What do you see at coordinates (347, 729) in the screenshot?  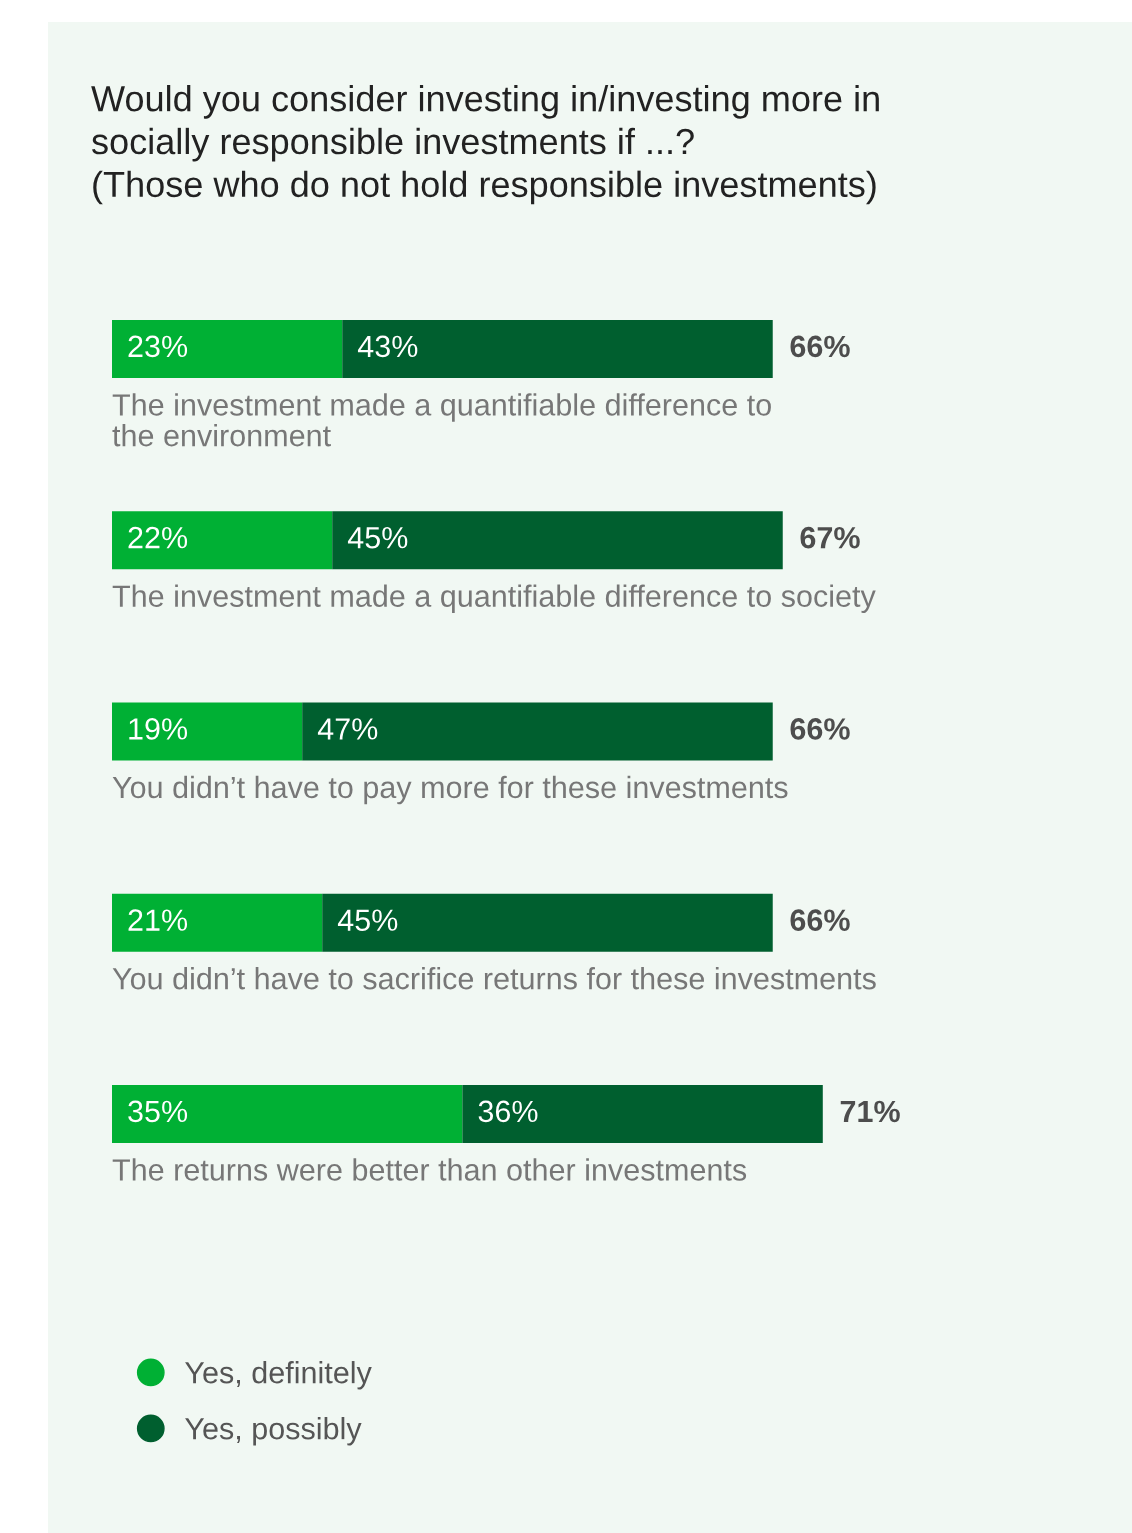 I see `data-label: 47%` at bounding box center [347, 729].